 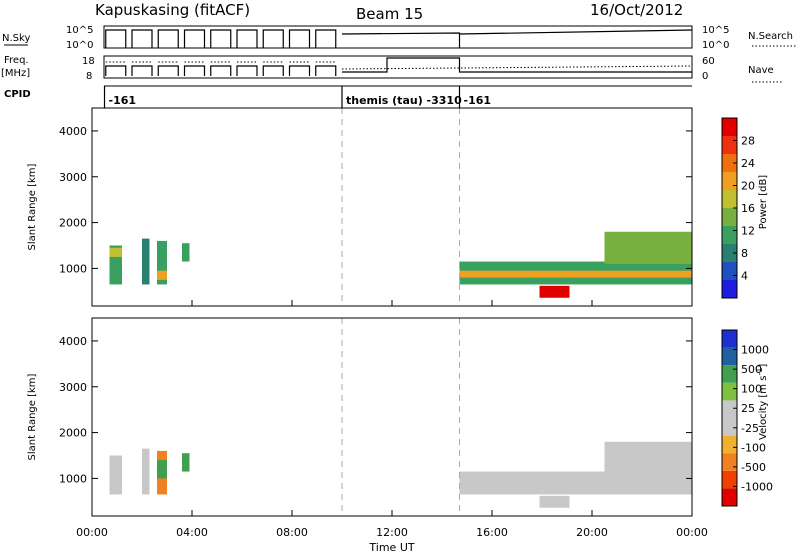 I want to click on velocity-label-close: ], so click(x=763, y=366).